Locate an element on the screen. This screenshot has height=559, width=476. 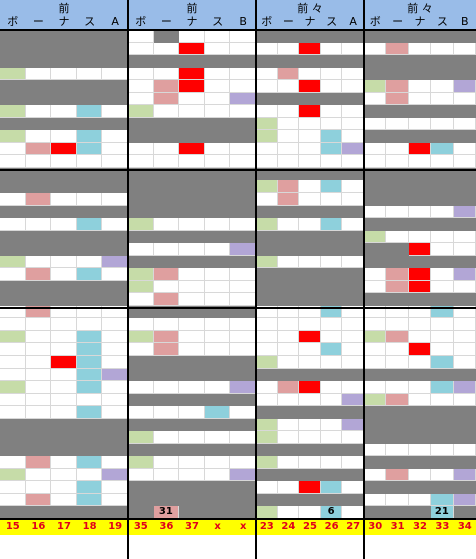
purple-cell is located at coordinates (243, 249).